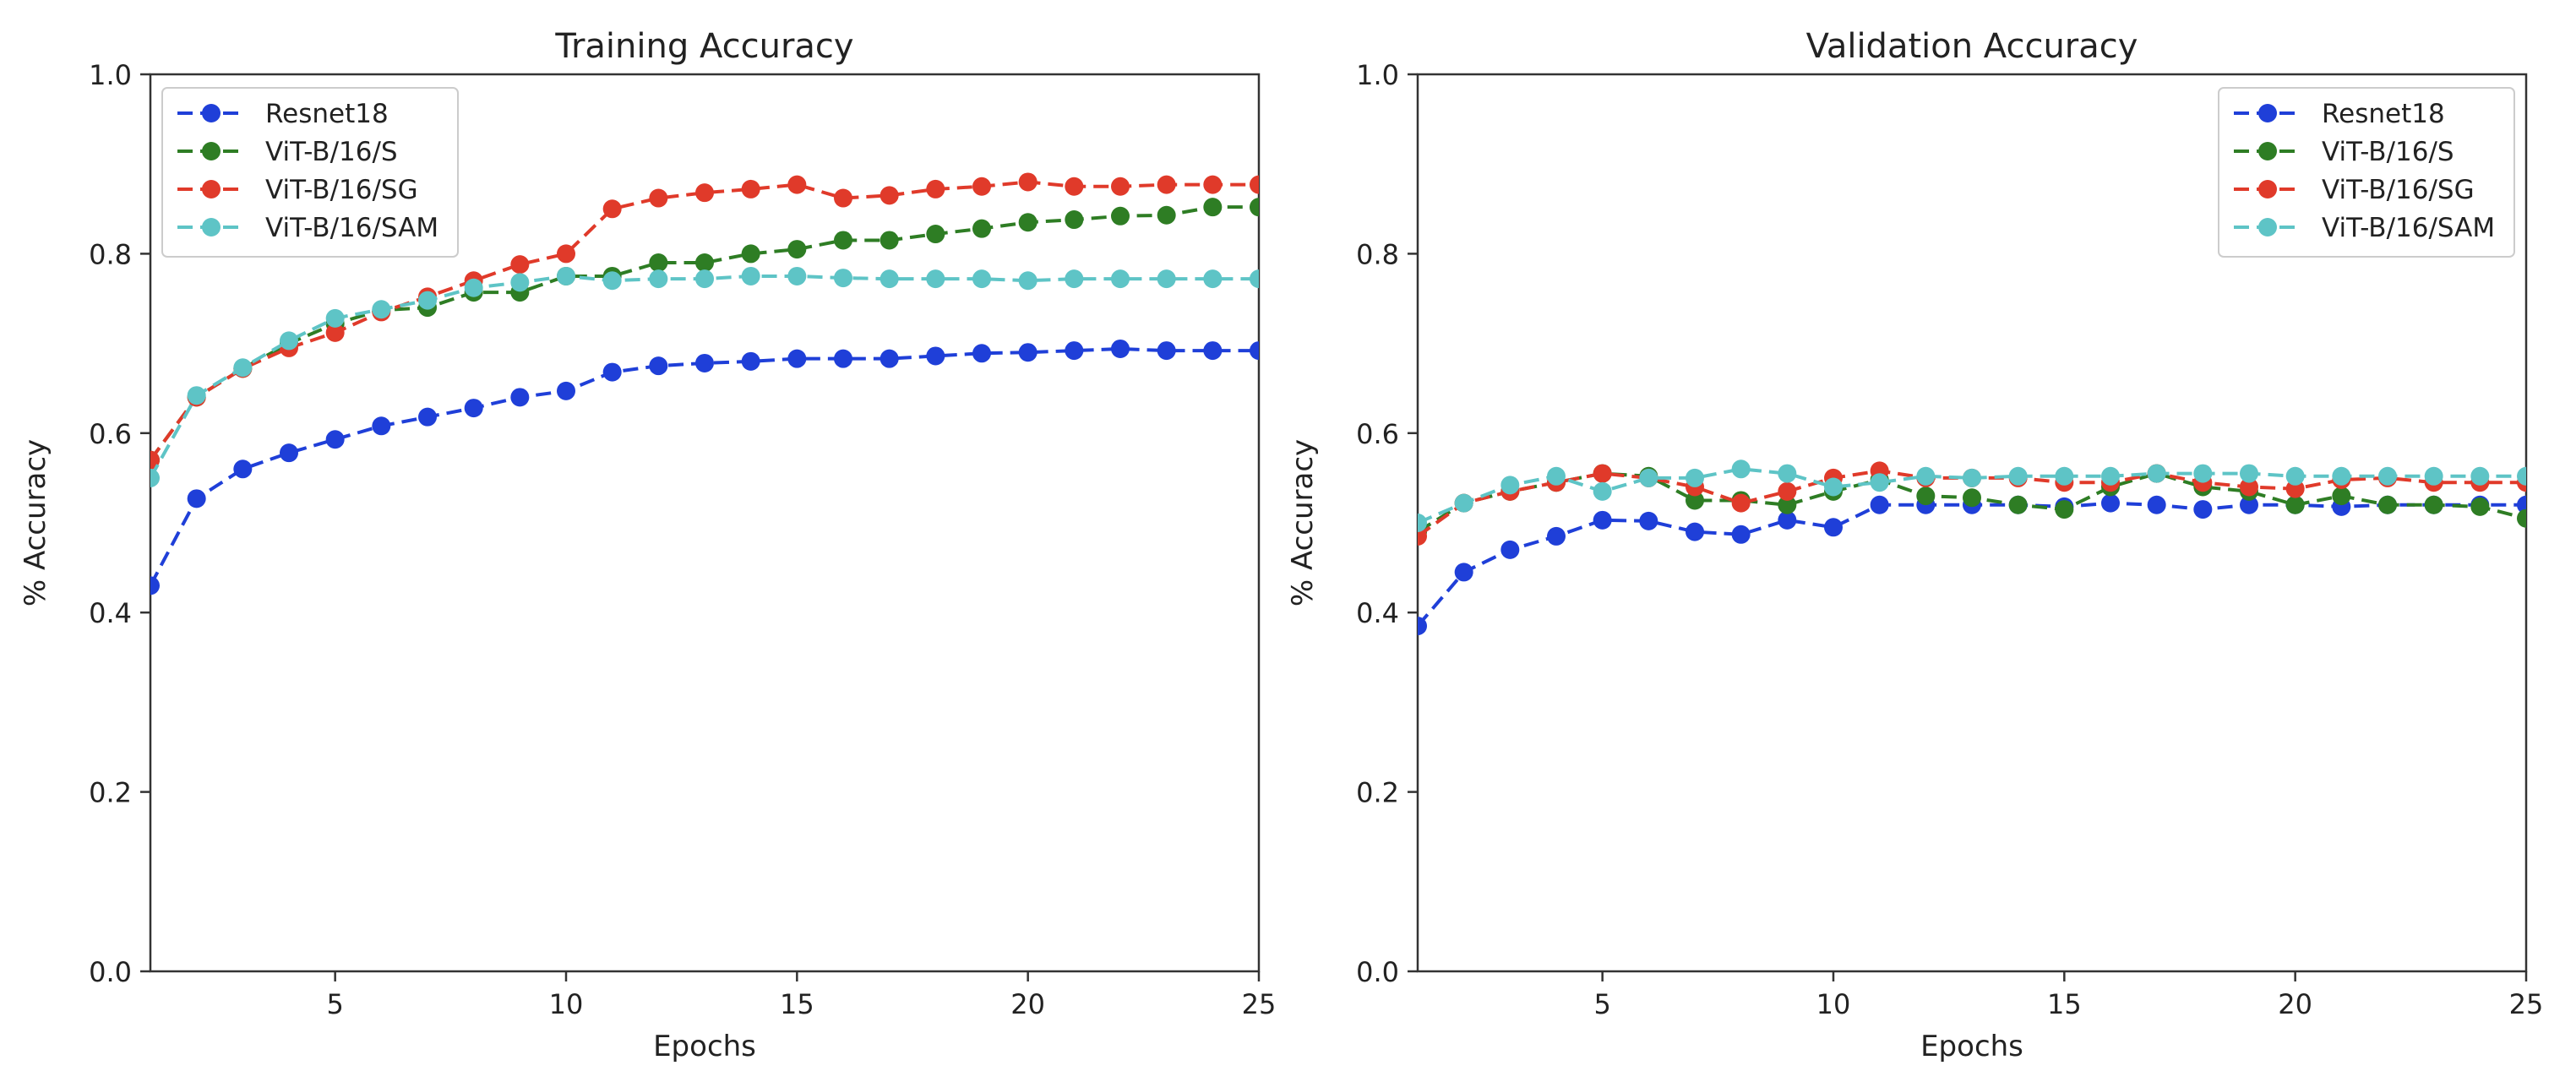  I want to click on legend-label: ViT-B/16/S, so click(2388, 152).